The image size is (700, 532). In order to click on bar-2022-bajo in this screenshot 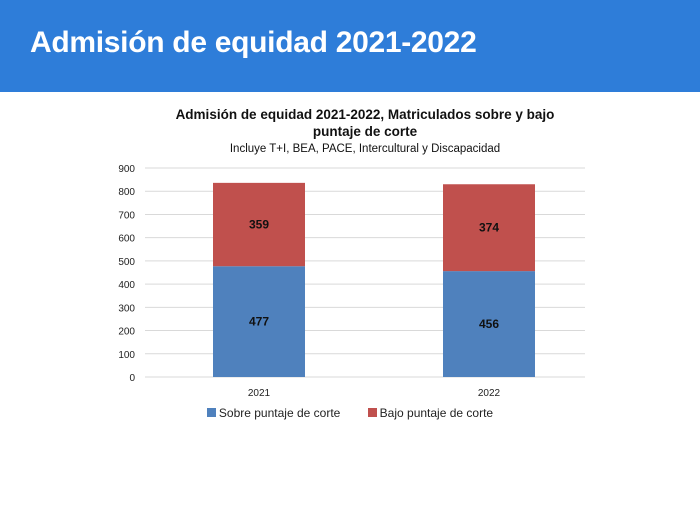, I will do `click(489, 228)`.